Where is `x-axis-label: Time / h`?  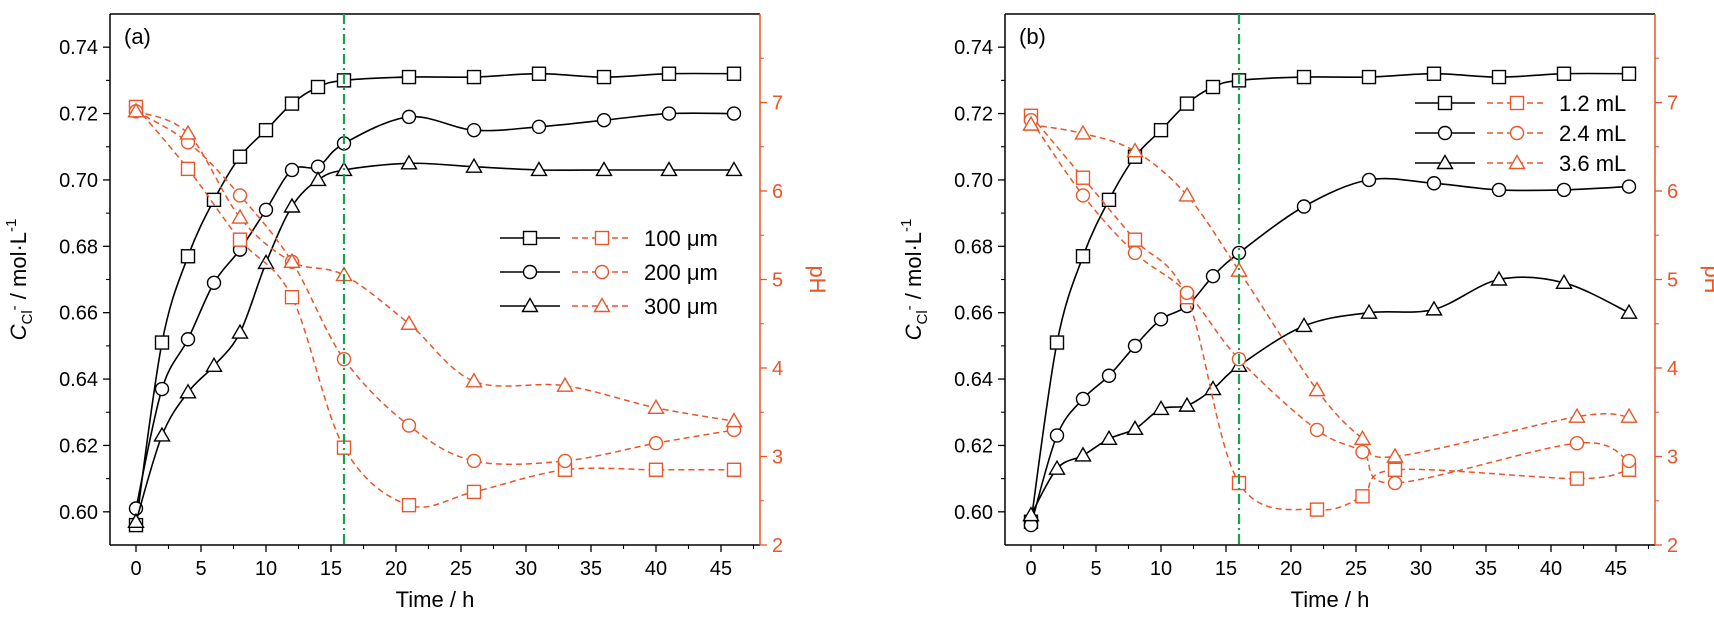
x-axis-label: Time / h is located at coordinates (435, 599).